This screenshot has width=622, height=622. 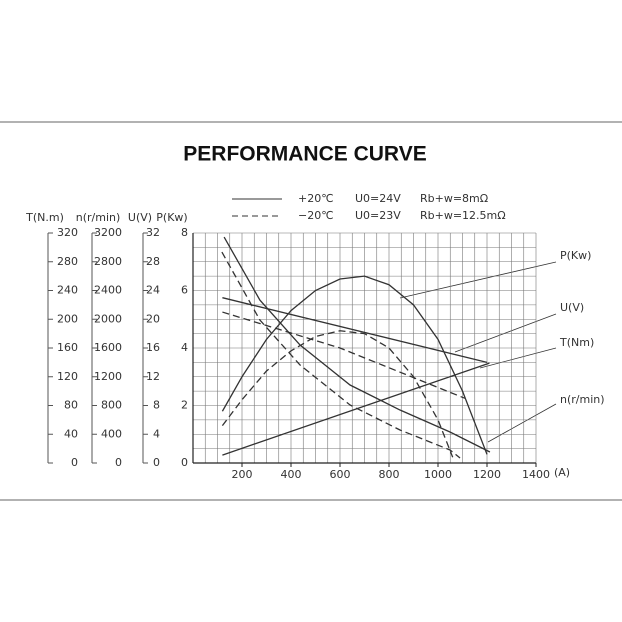 I want to click on y3-tick-label: 2000, so click(x=108, y=318).